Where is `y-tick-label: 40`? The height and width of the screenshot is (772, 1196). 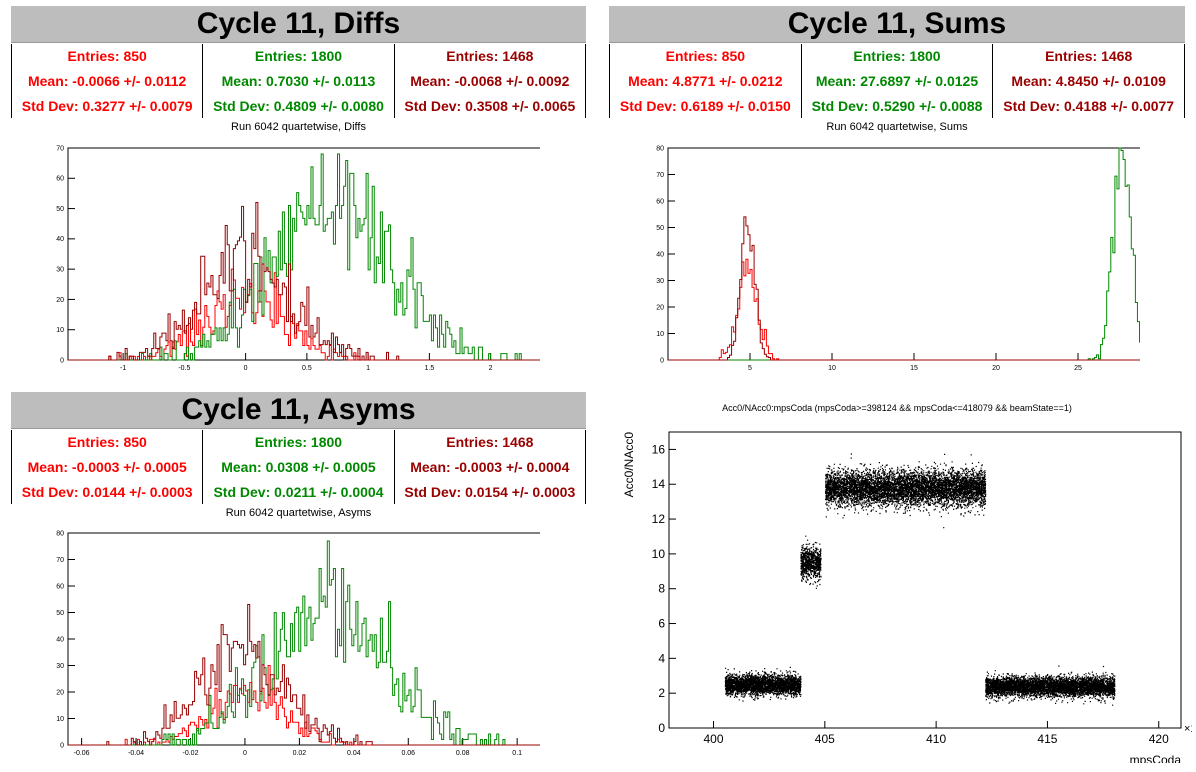
y-tick-label: 40 is located at coordinates (60, 239).